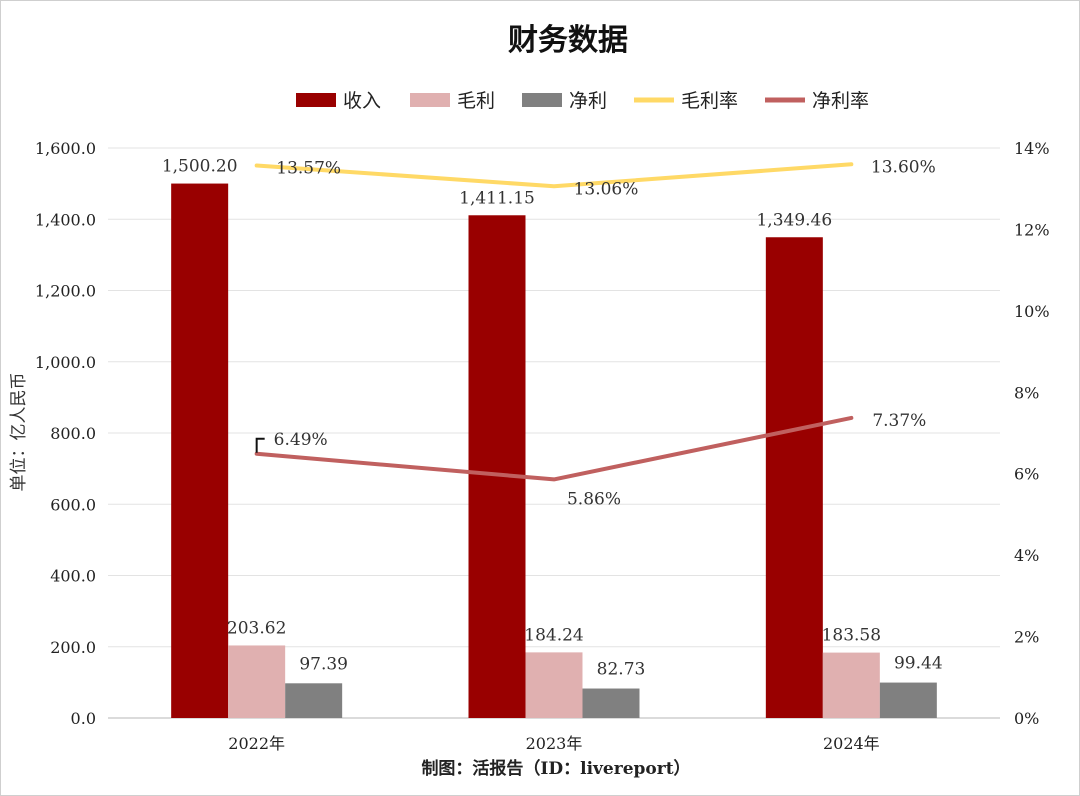 The image size is (1080, 796). What do you see at coordinates (65, 291) in the screenshot?
I see `y-tick-label: 1,200.0` at bounding box center [65, 291].